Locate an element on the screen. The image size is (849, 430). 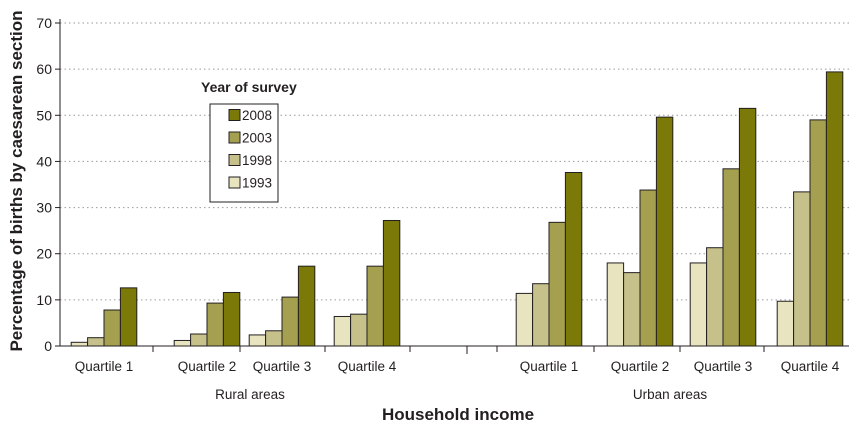
legend-swatch-1998 is located at coordinates (234, 160).